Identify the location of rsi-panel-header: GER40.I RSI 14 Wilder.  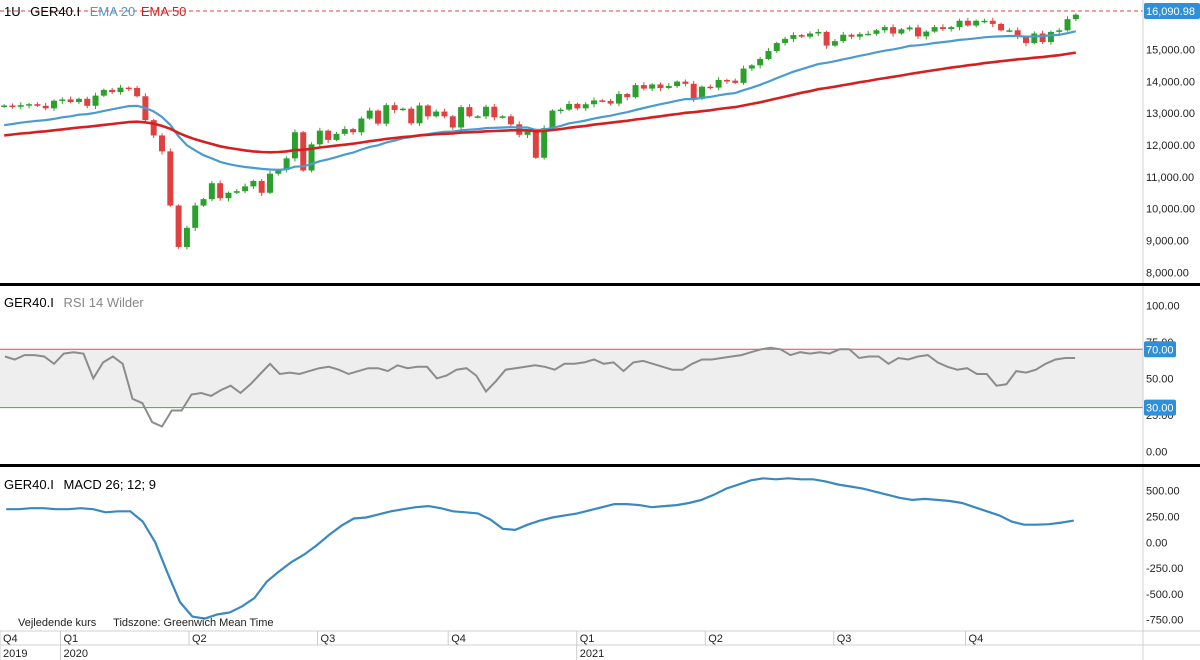
(77, 302).